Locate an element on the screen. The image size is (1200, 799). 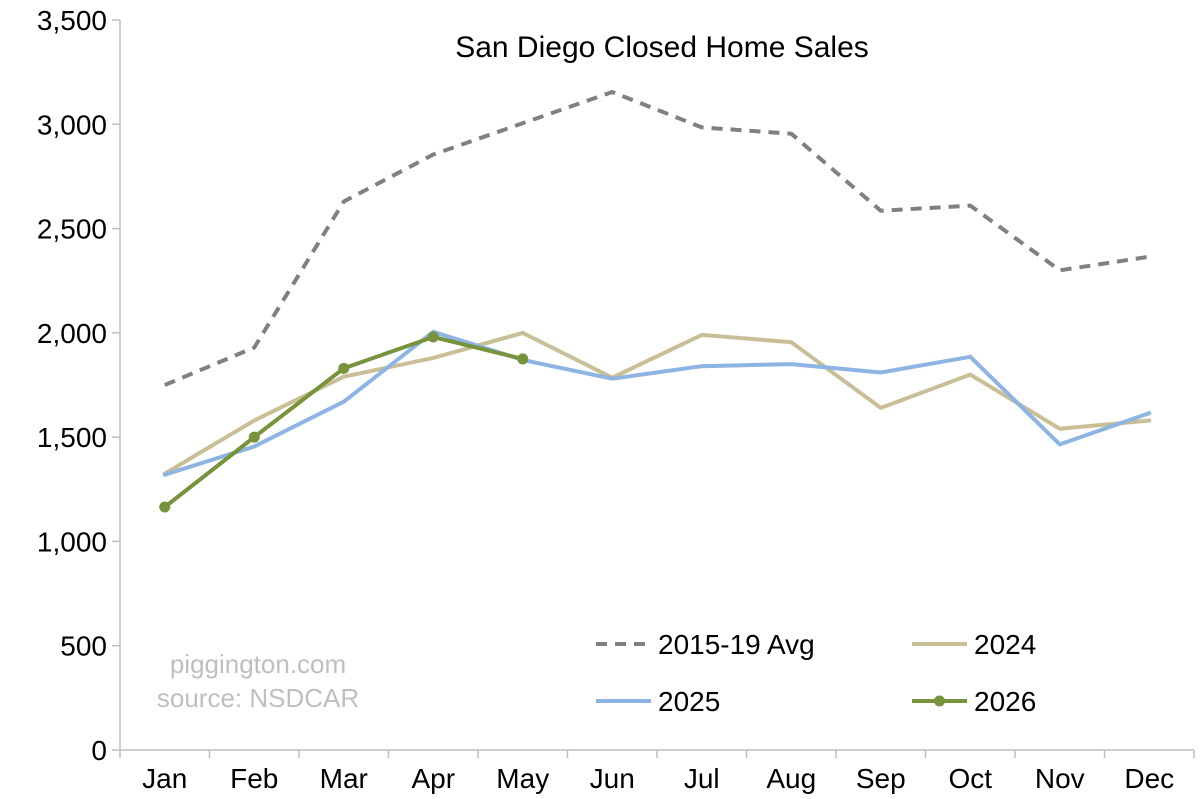
legend-item-2026: 2026 is located at coordinates (974, 701).